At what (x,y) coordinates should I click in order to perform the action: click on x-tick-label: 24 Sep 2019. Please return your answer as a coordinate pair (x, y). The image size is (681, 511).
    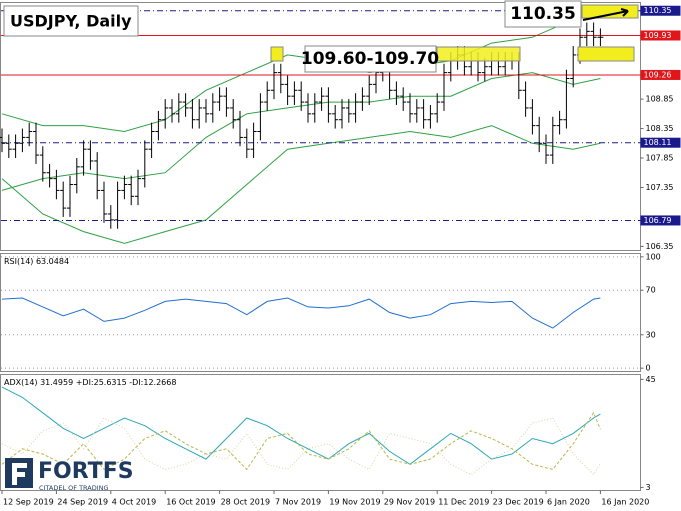
    Looking at the image, I should click on (82, 502).